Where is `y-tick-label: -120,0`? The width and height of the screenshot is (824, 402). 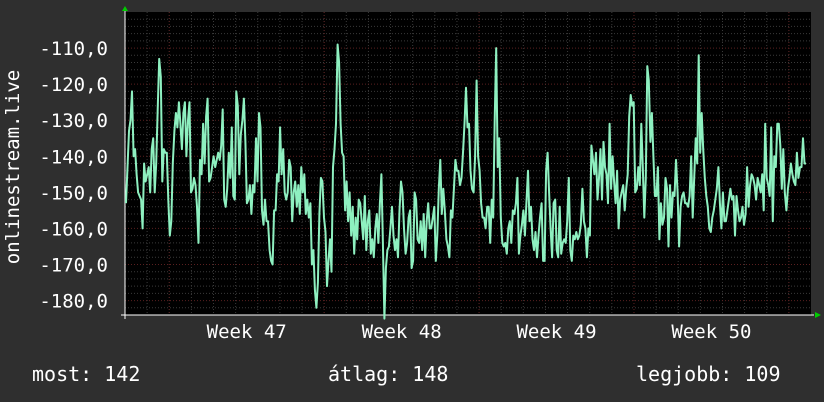
y-tick-label: -120,0 is located at coordinates (73, 85).